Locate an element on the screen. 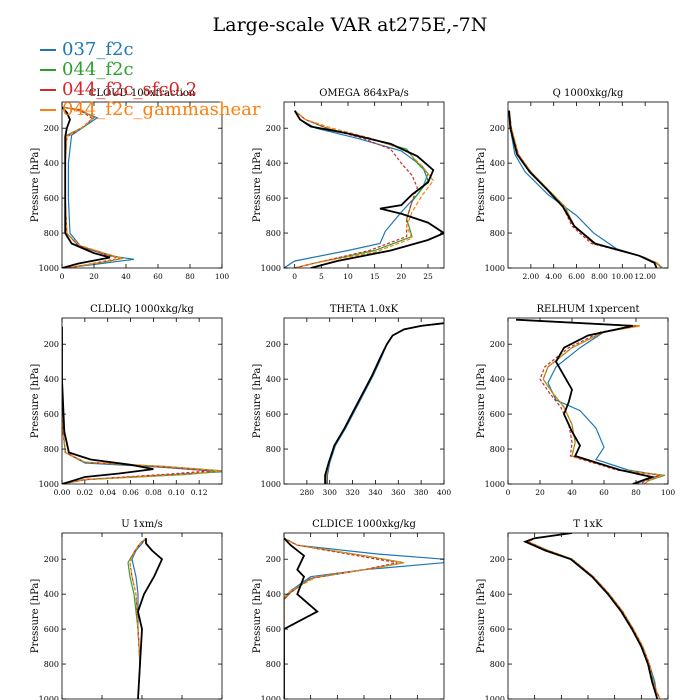  x-tick-label: 80 is located at coordinates (636, 492).